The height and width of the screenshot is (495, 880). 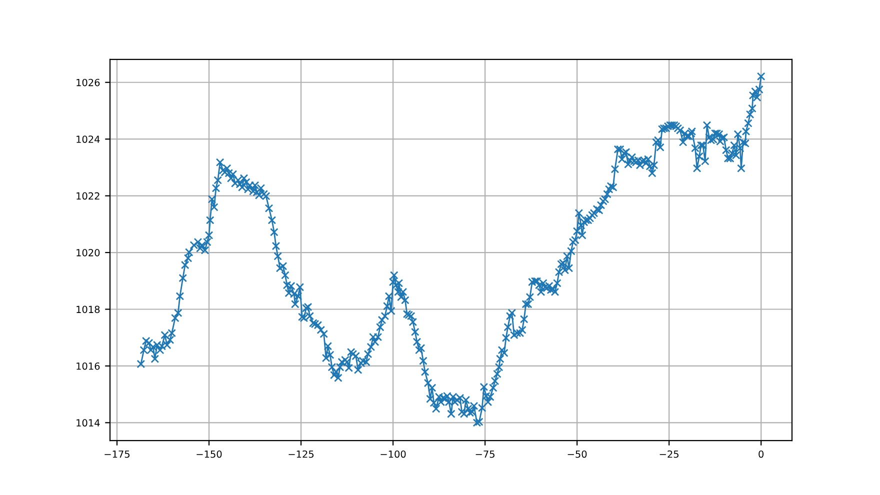 I want to click on x-tick-label: 0, so click(x=761, y=454).